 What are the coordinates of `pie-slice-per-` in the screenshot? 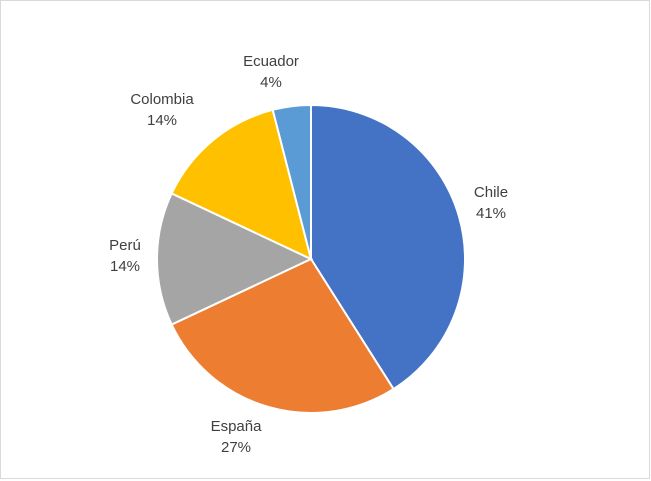 It's located at (235, 259).